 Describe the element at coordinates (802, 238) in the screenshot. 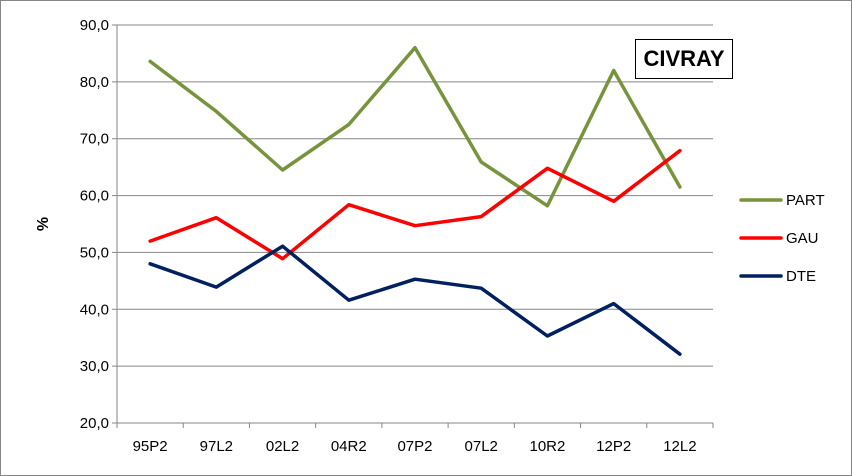

I see `legend-label-gau: GAU` at that location.